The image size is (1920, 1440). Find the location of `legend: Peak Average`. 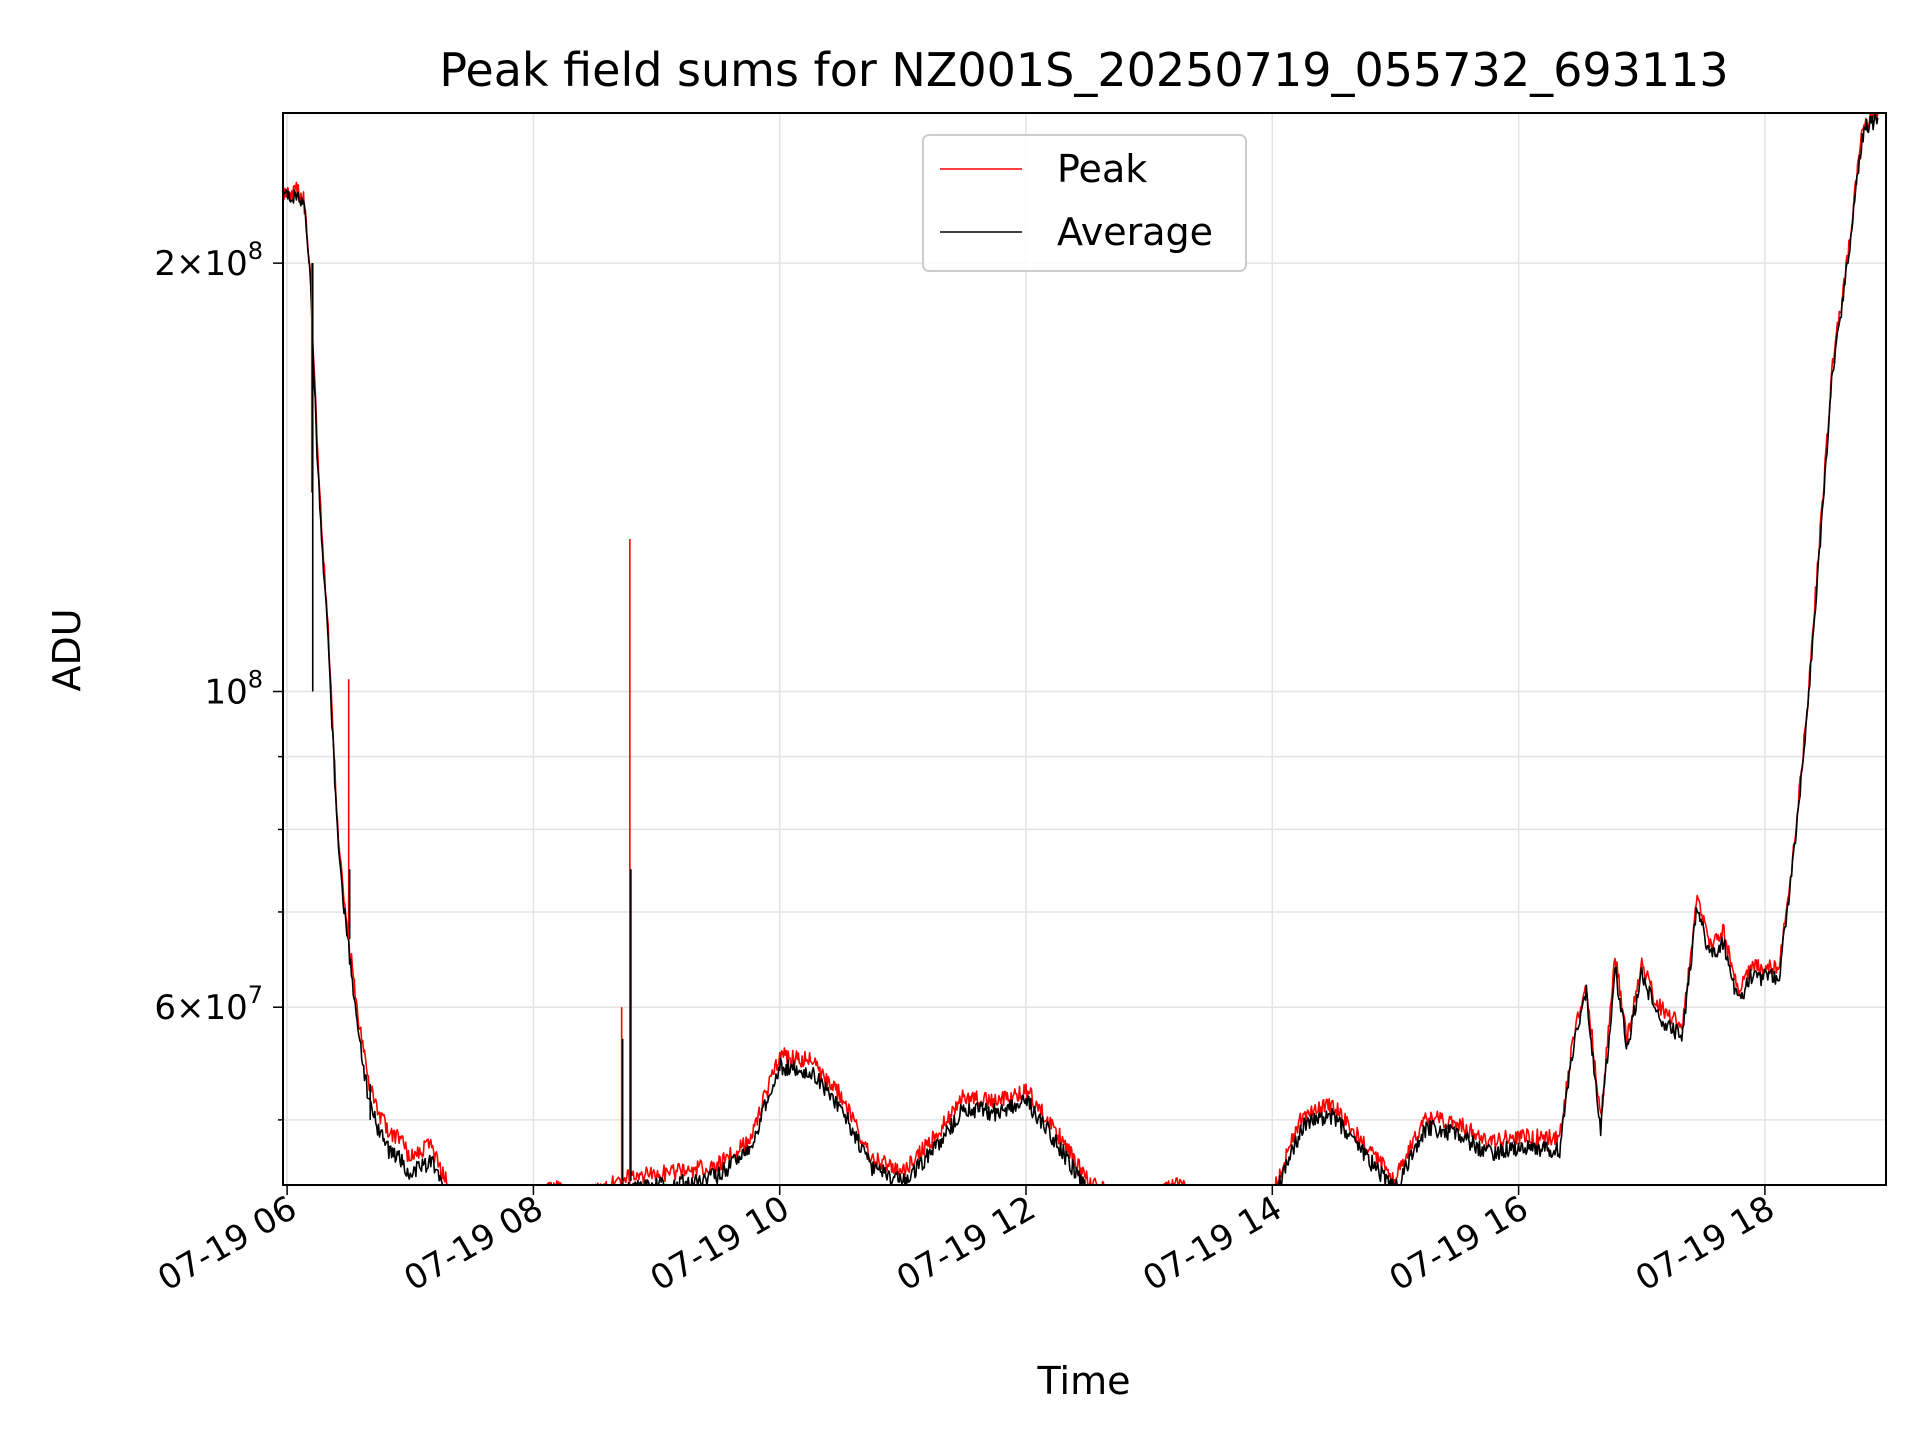

legend: Peak Average is located at coordinates (1084, 203).